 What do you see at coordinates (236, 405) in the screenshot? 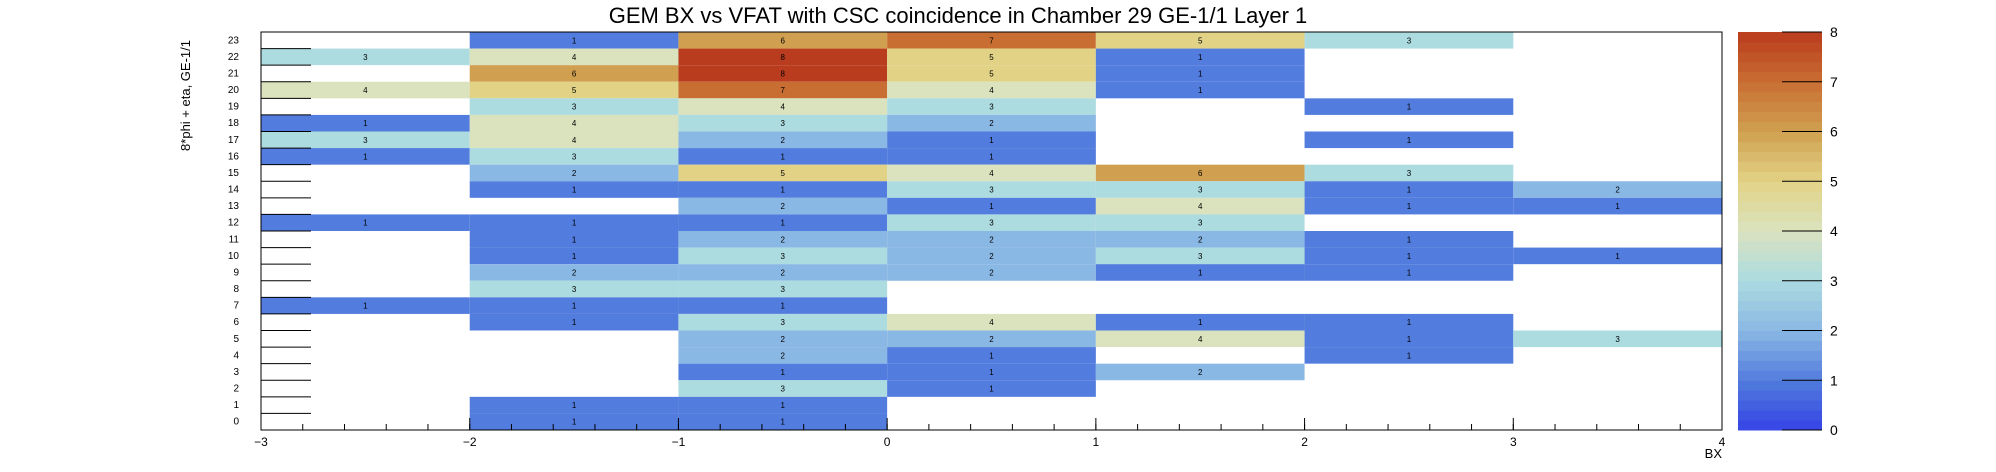
I see `y-tick-label: 1` at bounding box center [236, 405].